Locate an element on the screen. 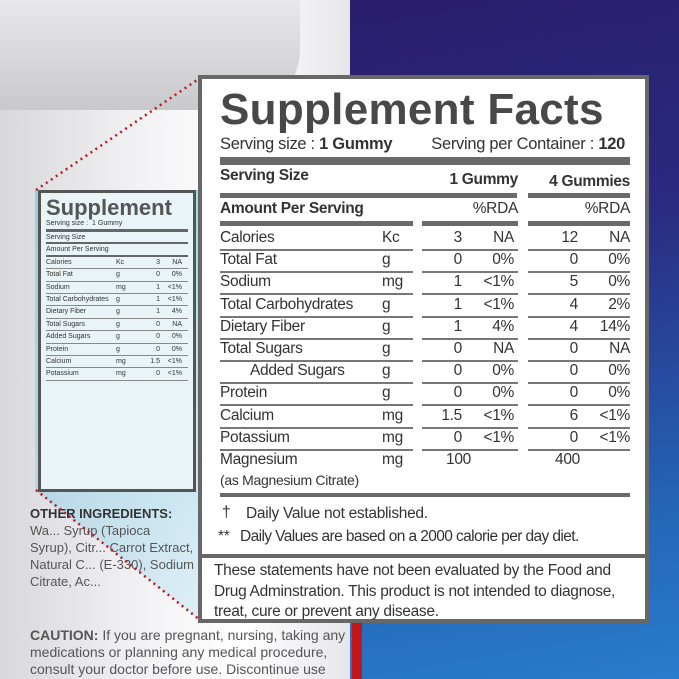 The height and width of the screenshot is (679, 679). row-name: Potassium is located at coordinates (255, 437).